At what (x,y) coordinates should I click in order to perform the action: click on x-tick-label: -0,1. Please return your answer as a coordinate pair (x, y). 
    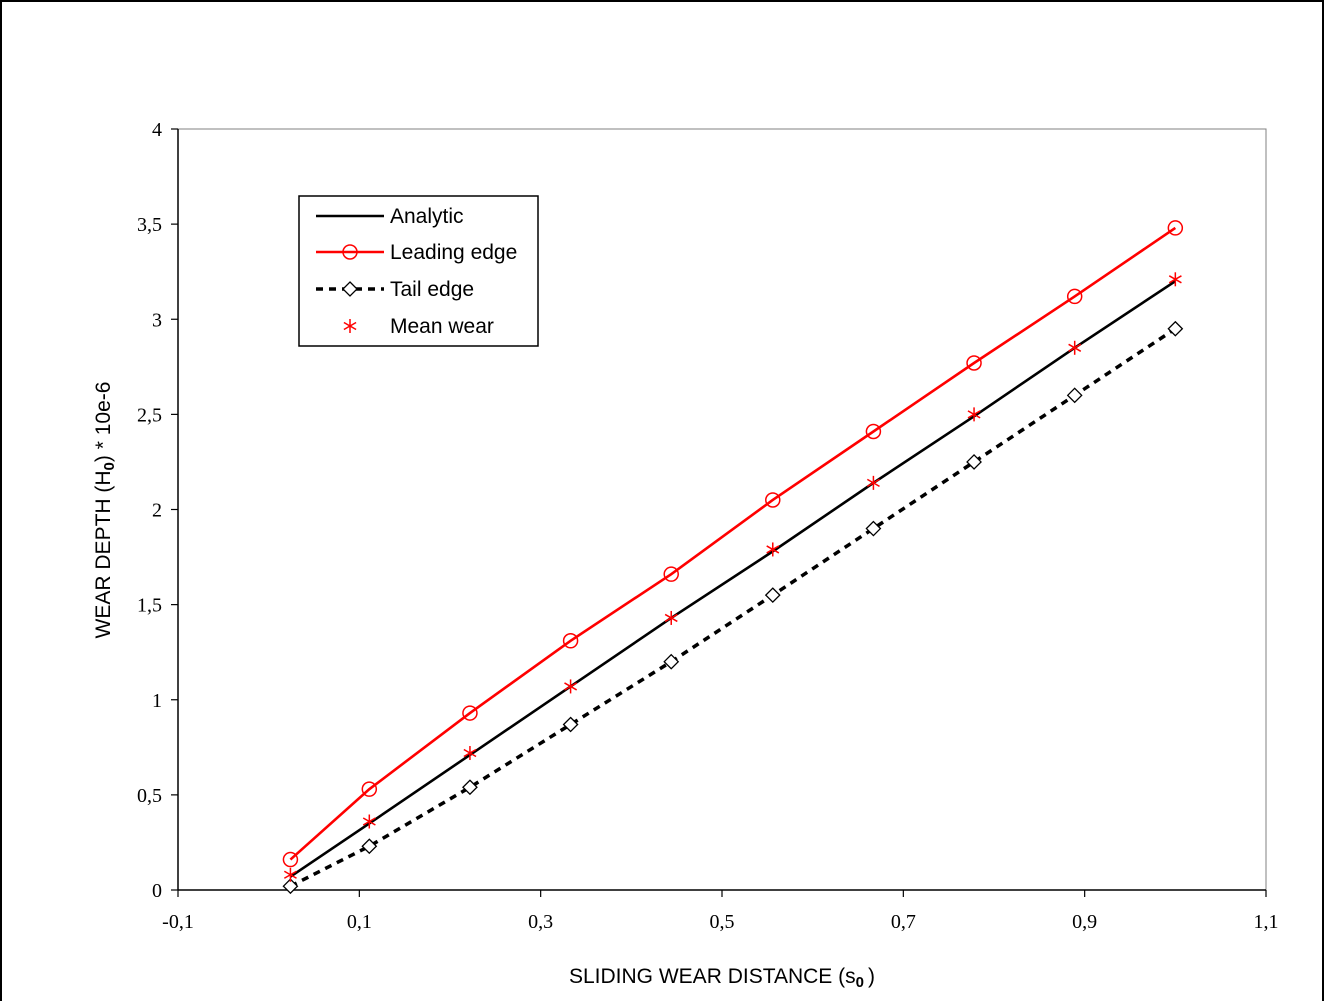
    Looking at the image, I should click on (178, 922).